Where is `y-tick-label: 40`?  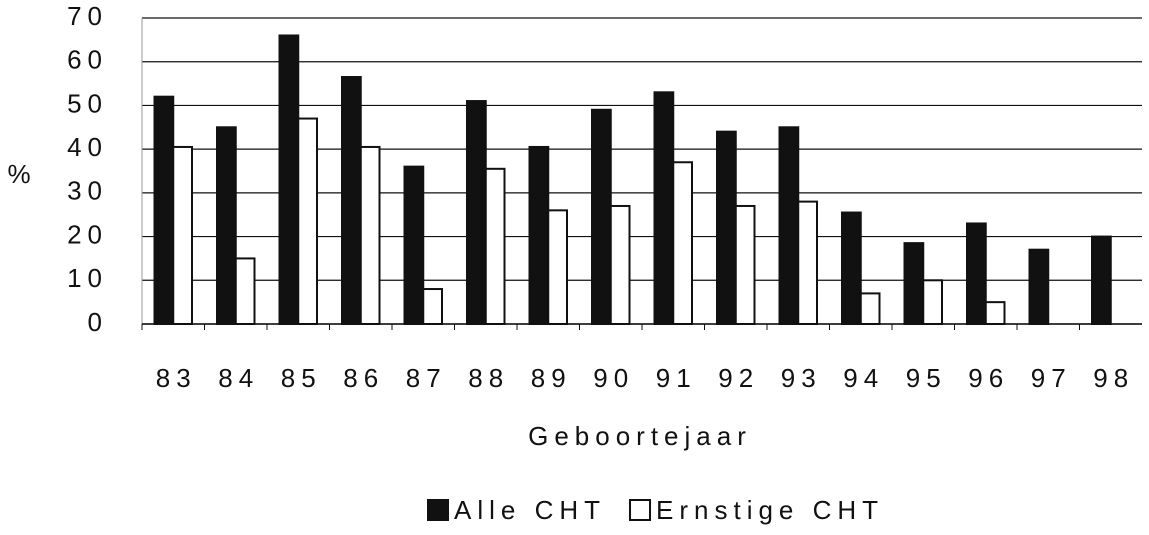 y-tick-label: 40 is located at coordinates (87, 147).